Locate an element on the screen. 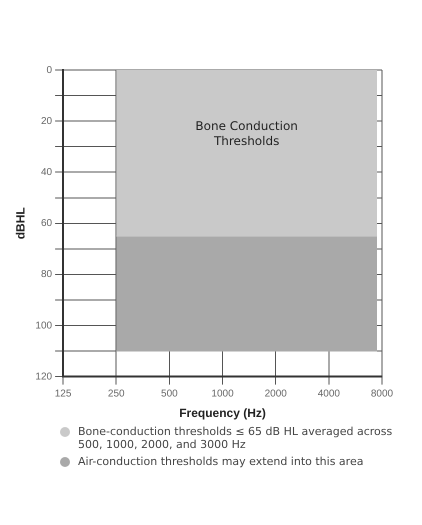 The image size is (422, 525). y-tick-label: 40 is located at coordinates (46, 172).